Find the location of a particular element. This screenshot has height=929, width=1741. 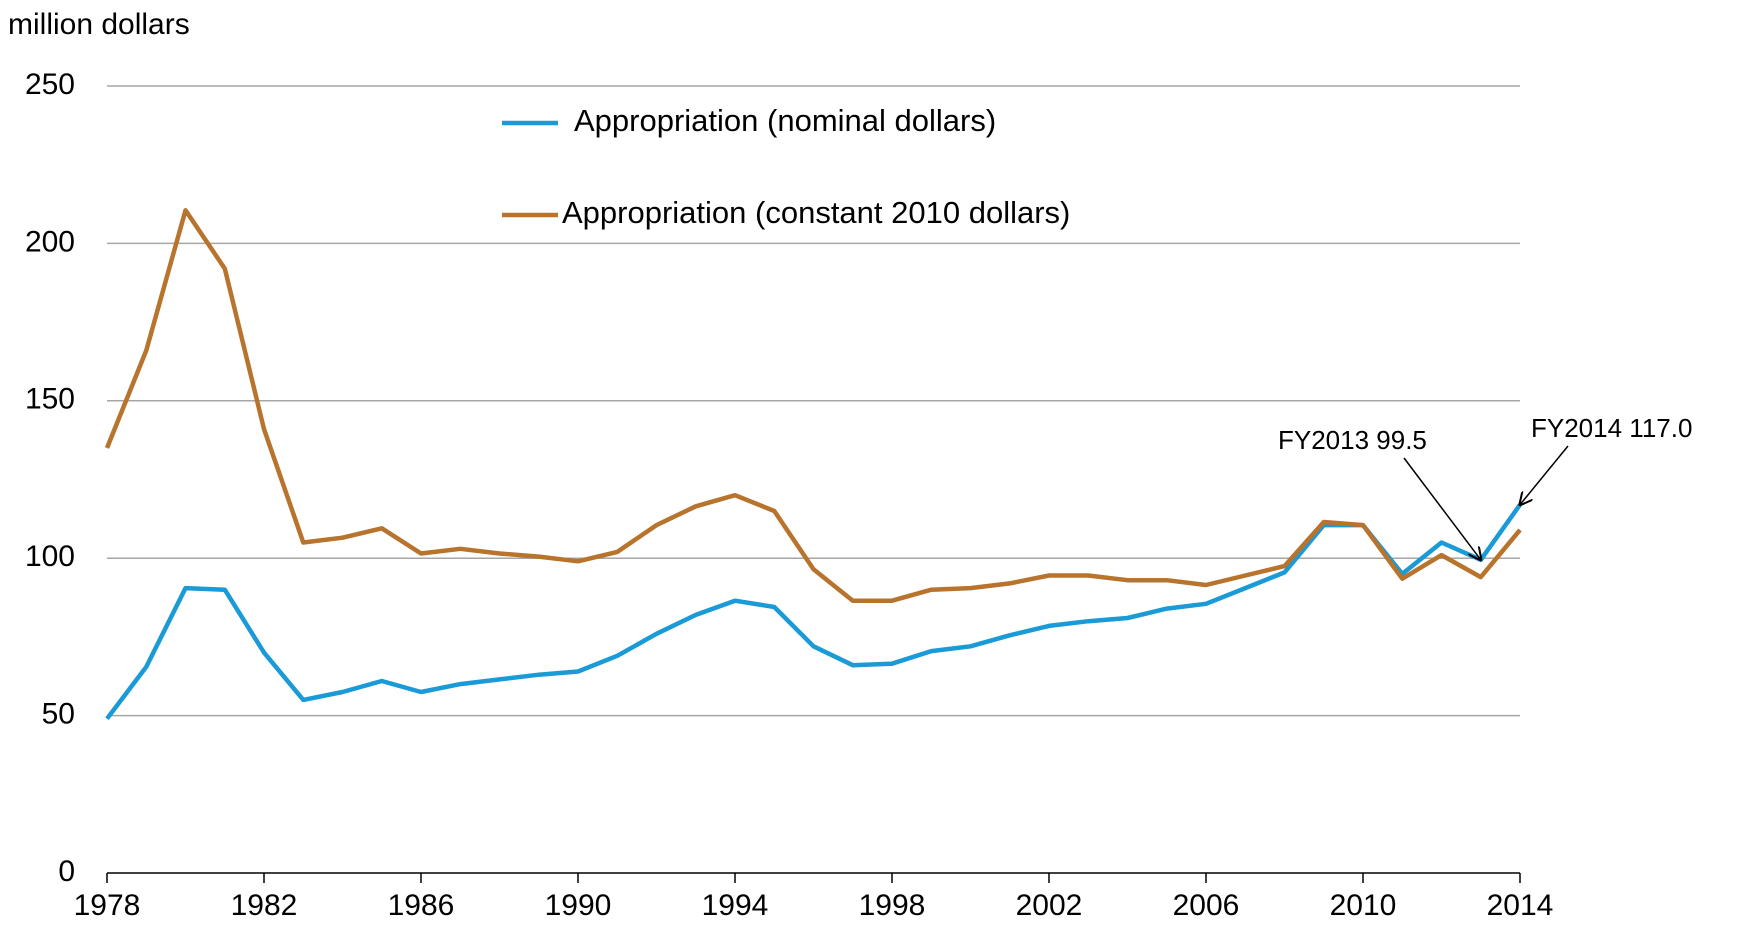

y-tick-label: 150 is located at coordinates (50, 399).